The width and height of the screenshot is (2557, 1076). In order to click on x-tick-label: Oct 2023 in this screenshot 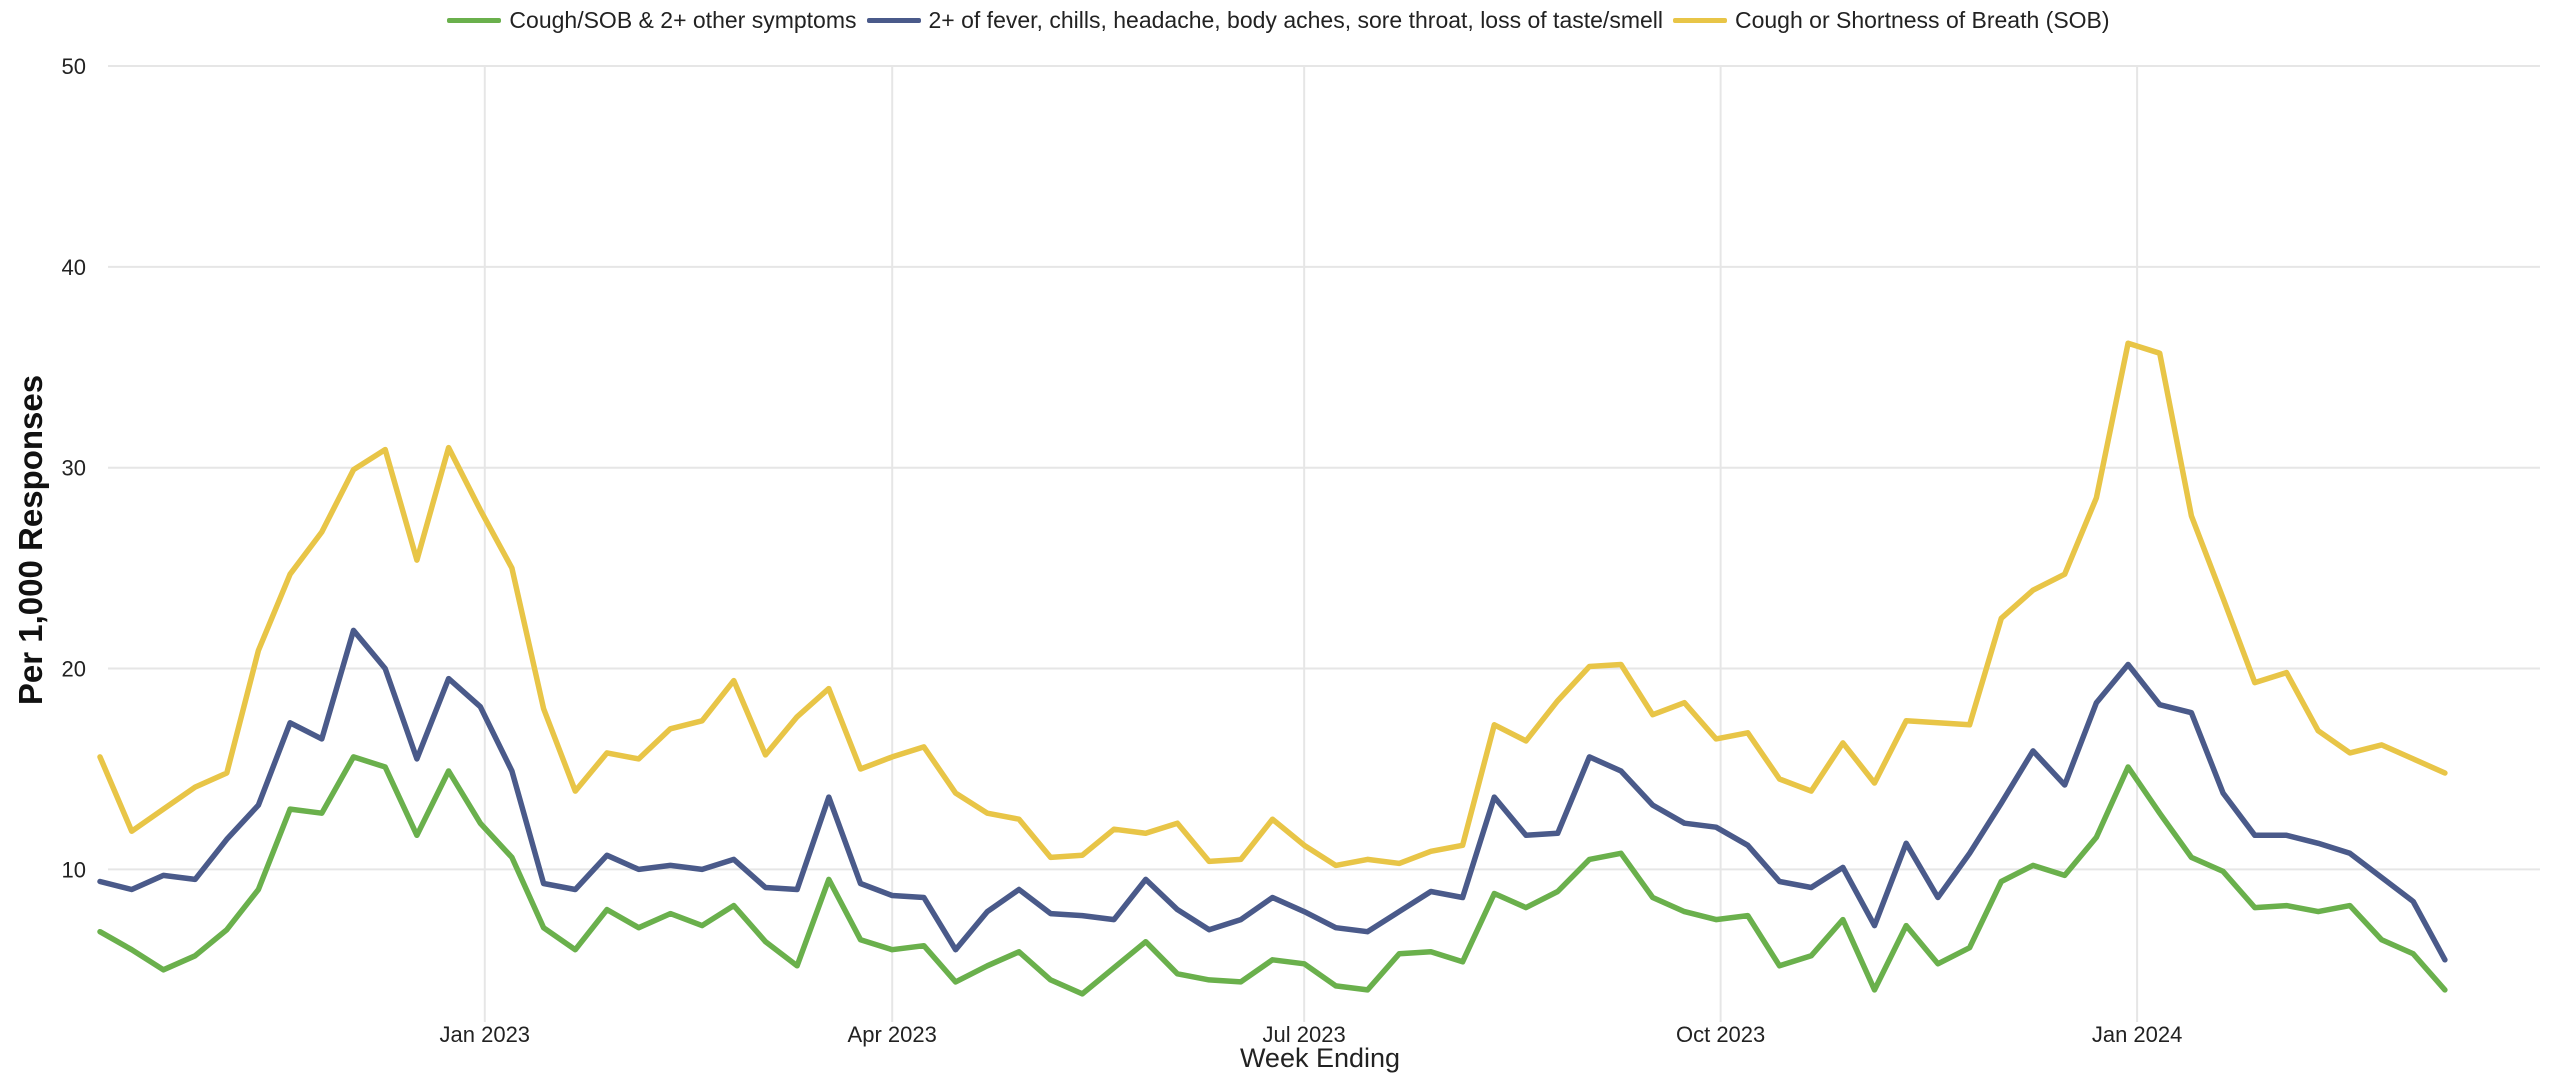, I will do `click(1720, 1034)`.